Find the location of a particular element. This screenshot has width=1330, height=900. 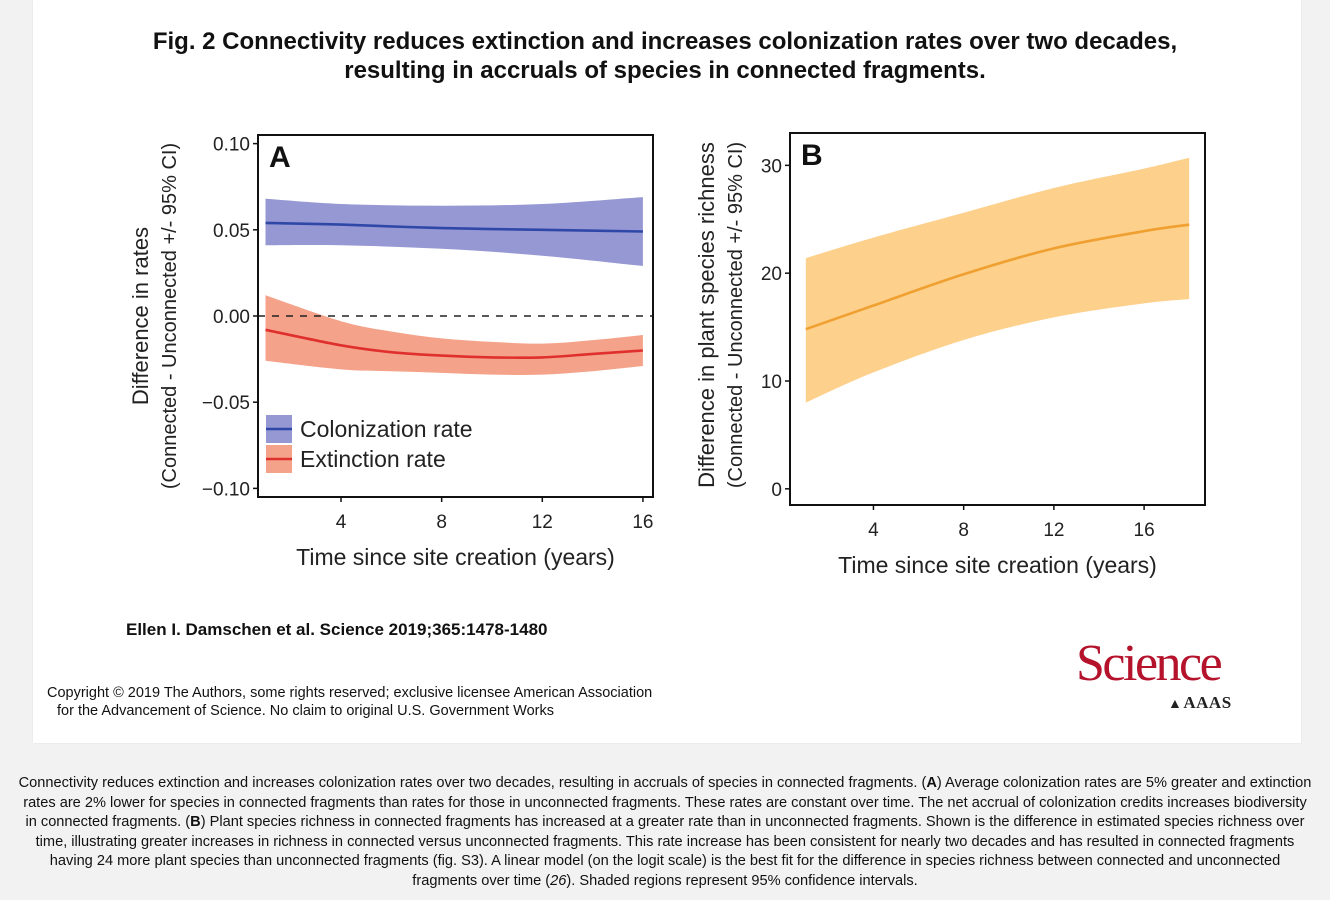

y-tick-label: 10 is located at coordinates (771, 382).